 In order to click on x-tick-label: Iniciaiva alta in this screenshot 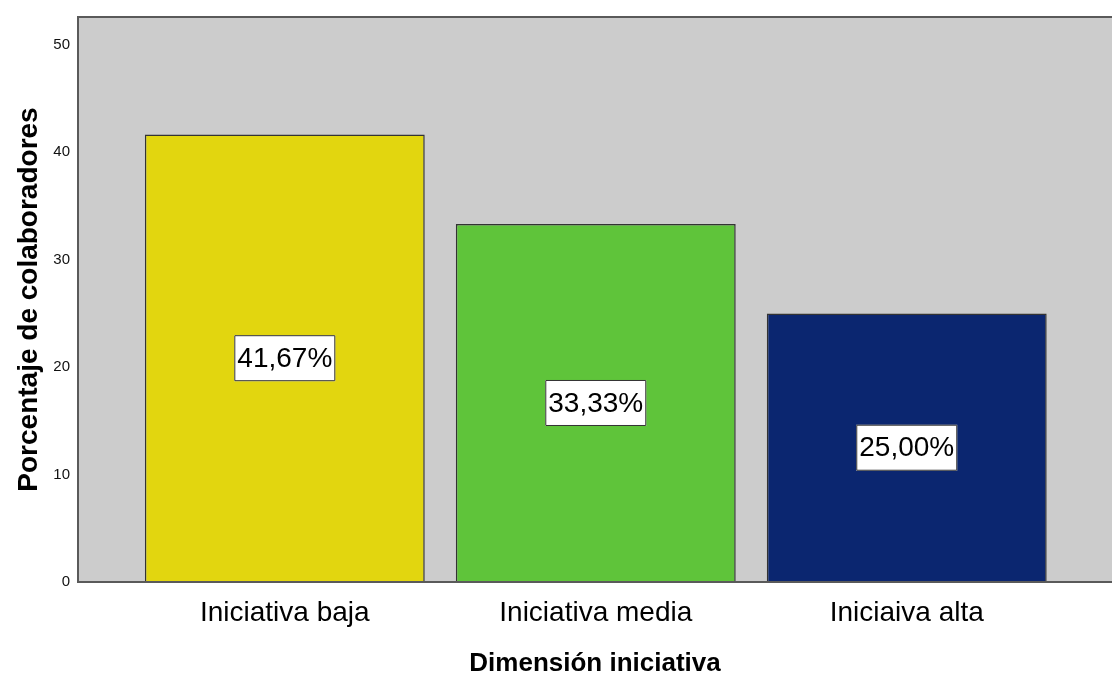, I will do `click(907, 611)`.